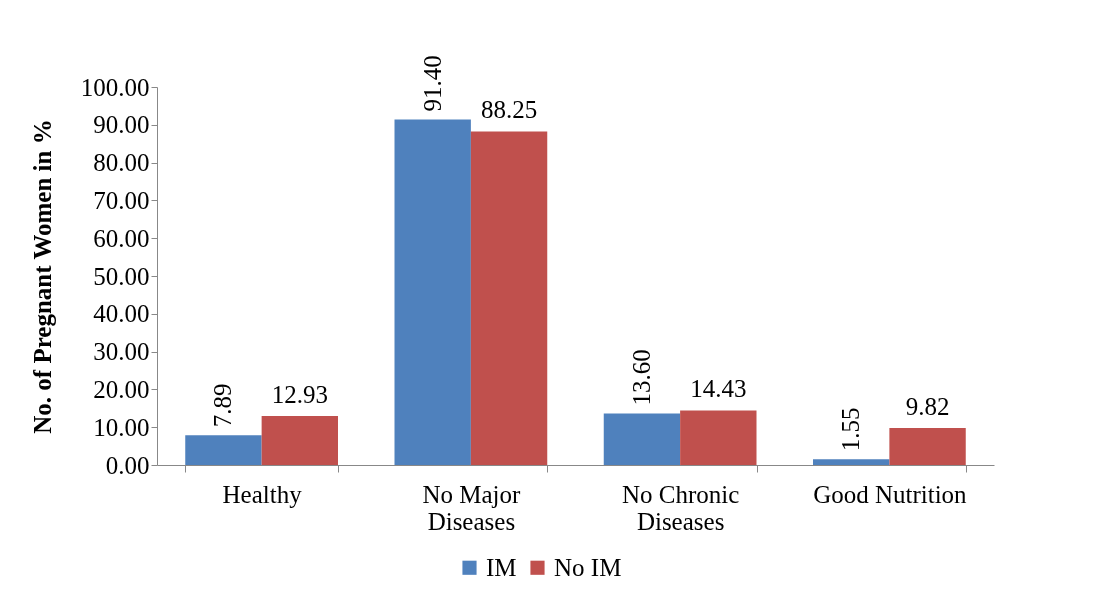 This screenshot has height=591, width=1094. Describe the element at coordinates (680, 507) in the screenshot. I see `x-tick-label: No Chronic Diseases` at that location.